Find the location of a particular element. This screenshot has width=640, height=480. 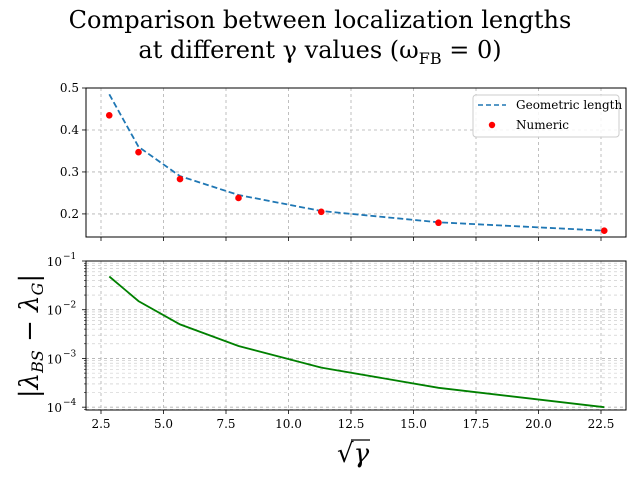

chart-title-line2-subscript: FB is located at coordinates (430, 58).